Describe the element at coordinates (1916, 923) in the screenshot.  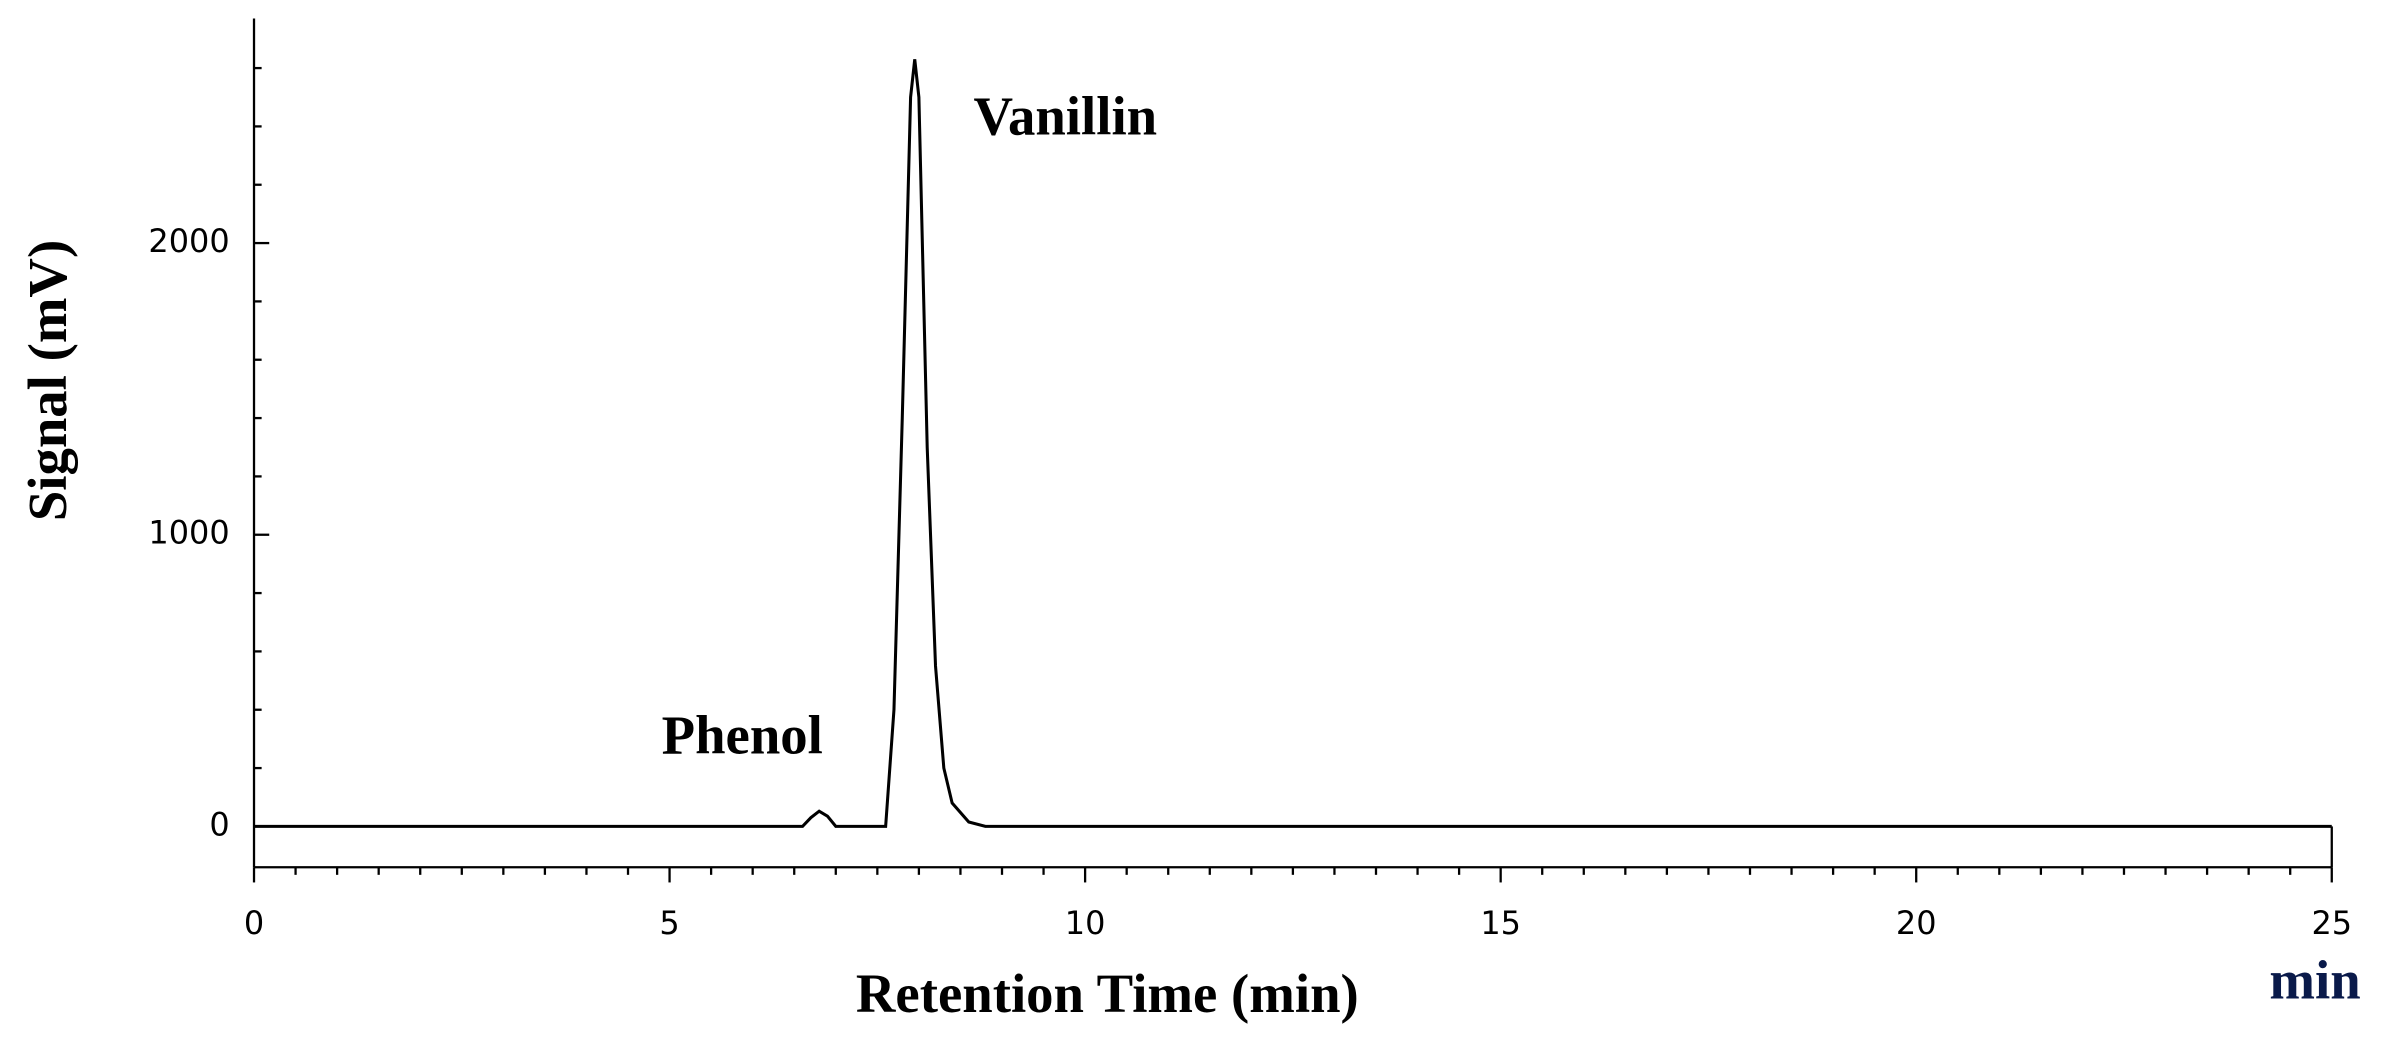
I see `x-tick-label: 20` at that location.